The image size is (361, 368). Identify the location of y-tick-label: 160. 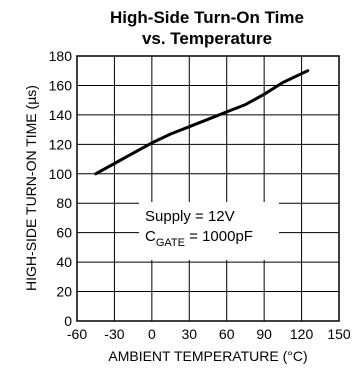
(61, 85).